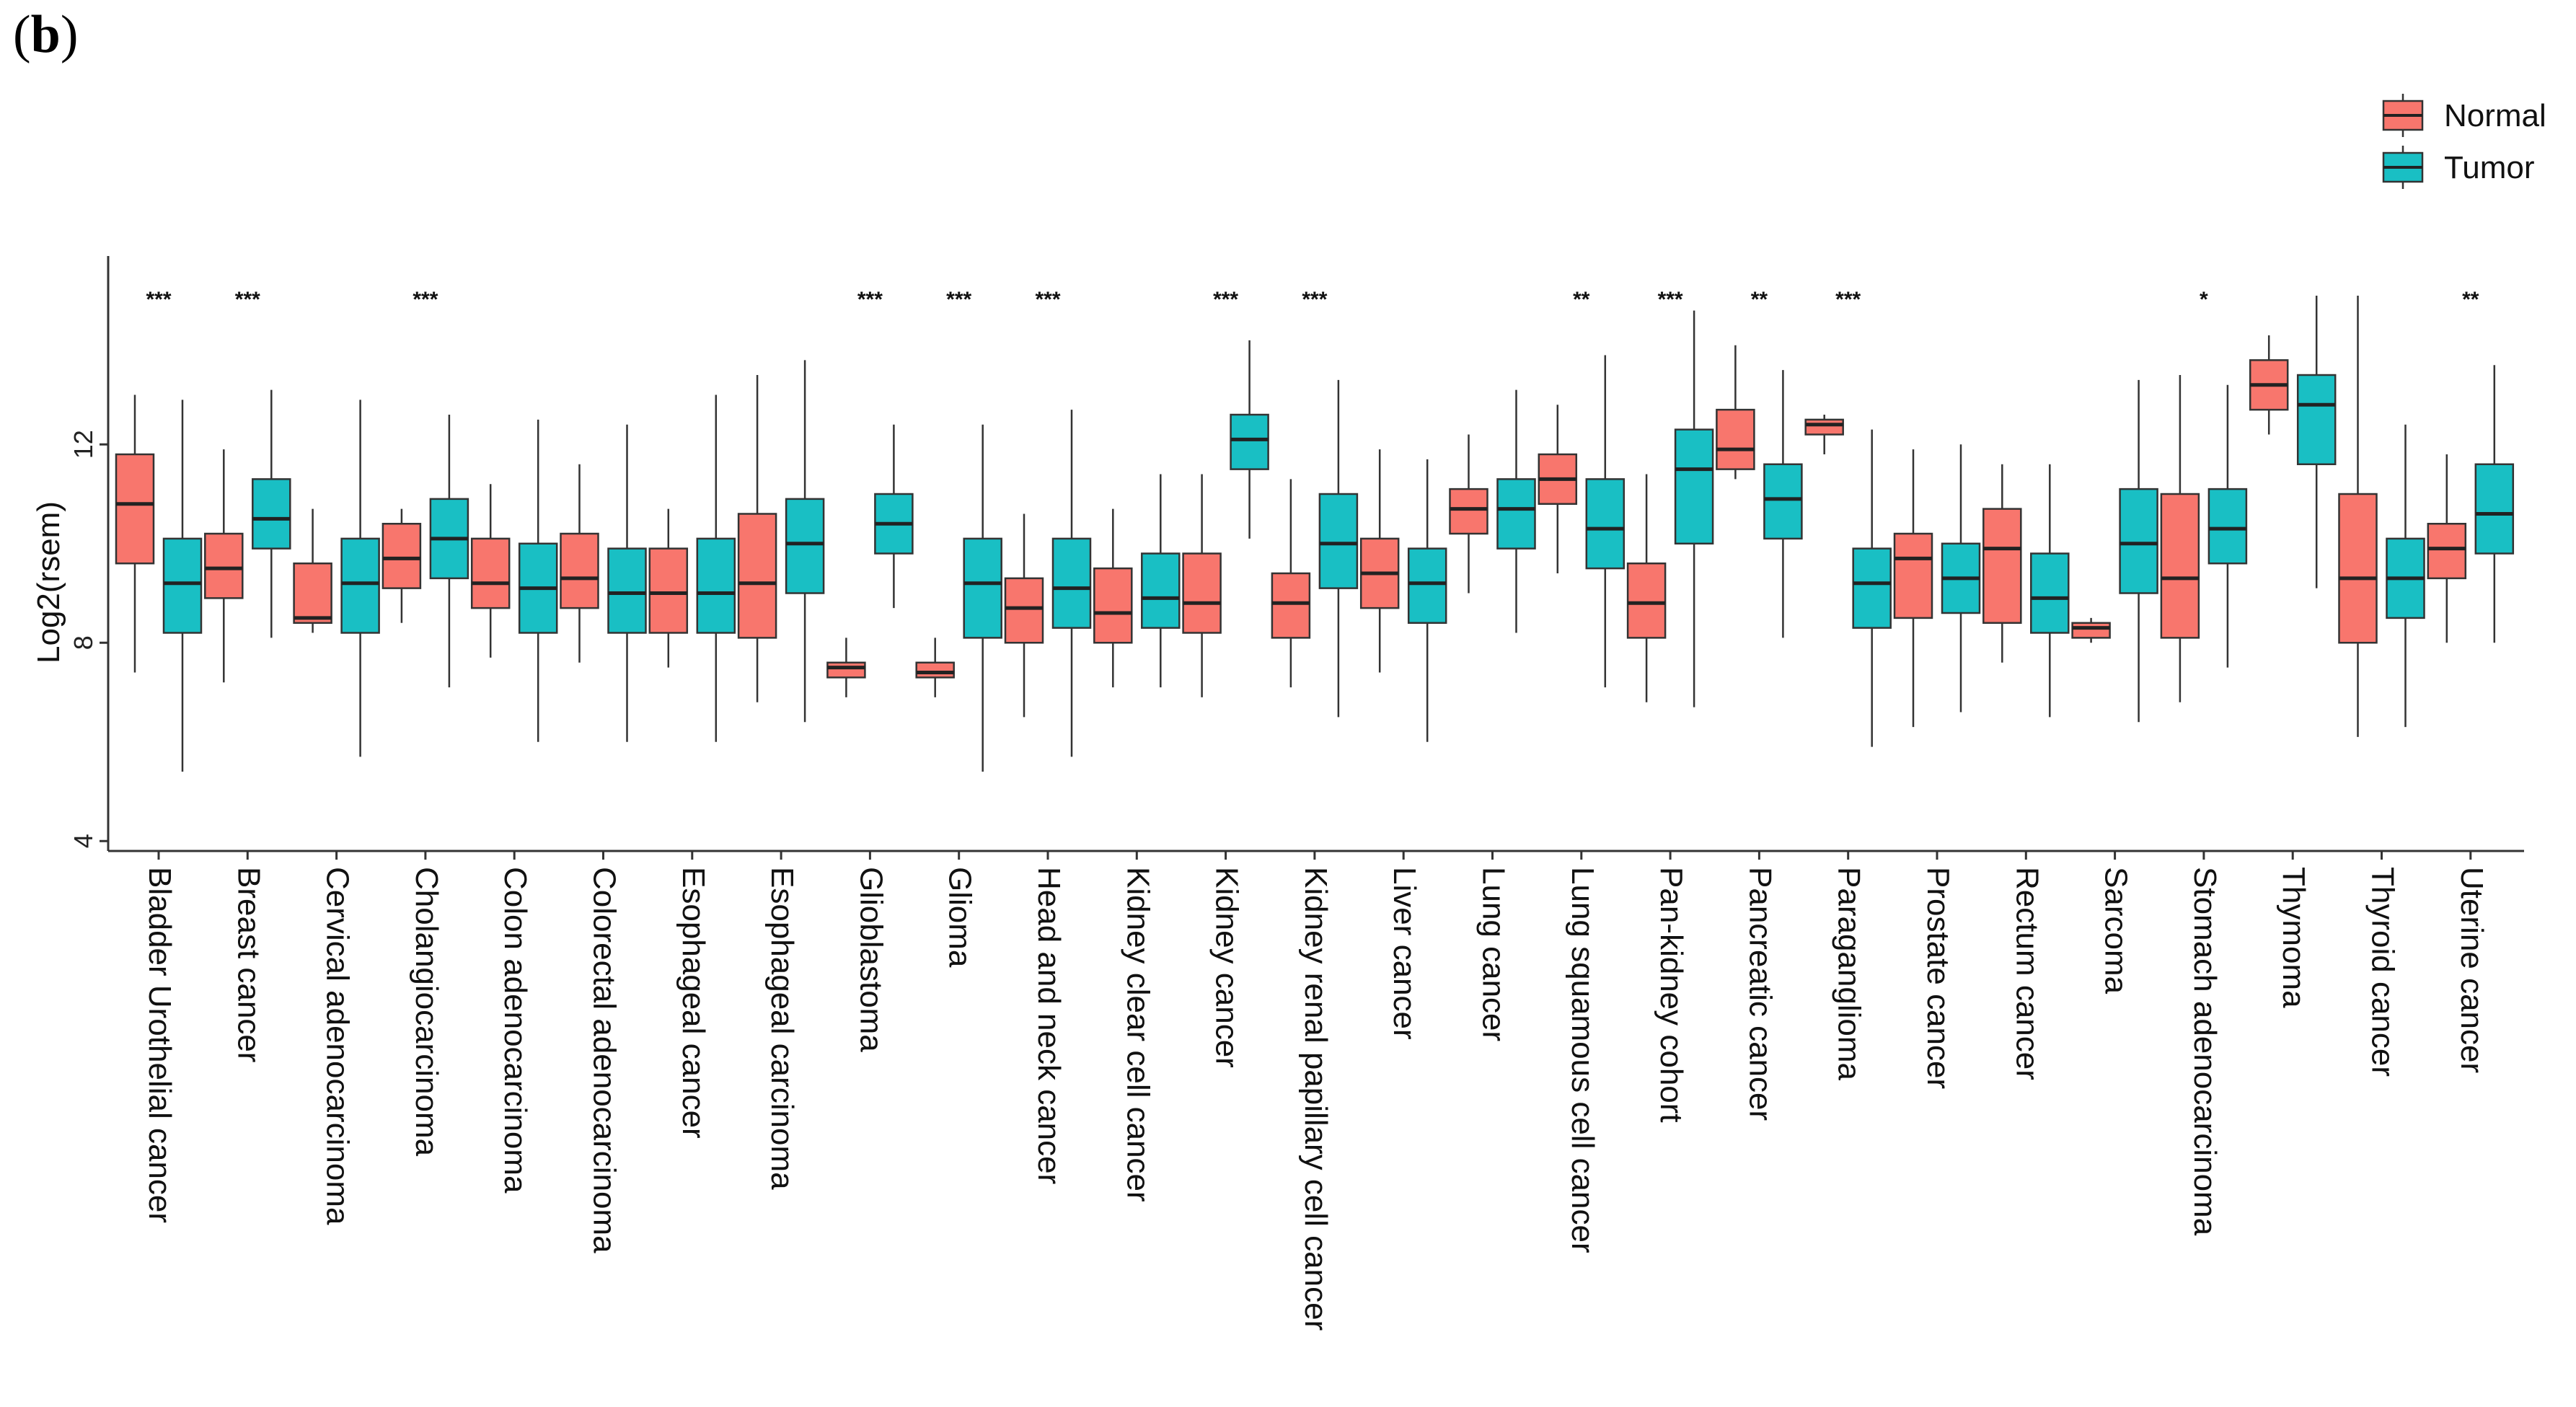  What do you see at coordinates (338, 1046) in the screenshot?
I see `x-tick-label: Cervical adenocarcinoma` at bounding box center [338, 1046].